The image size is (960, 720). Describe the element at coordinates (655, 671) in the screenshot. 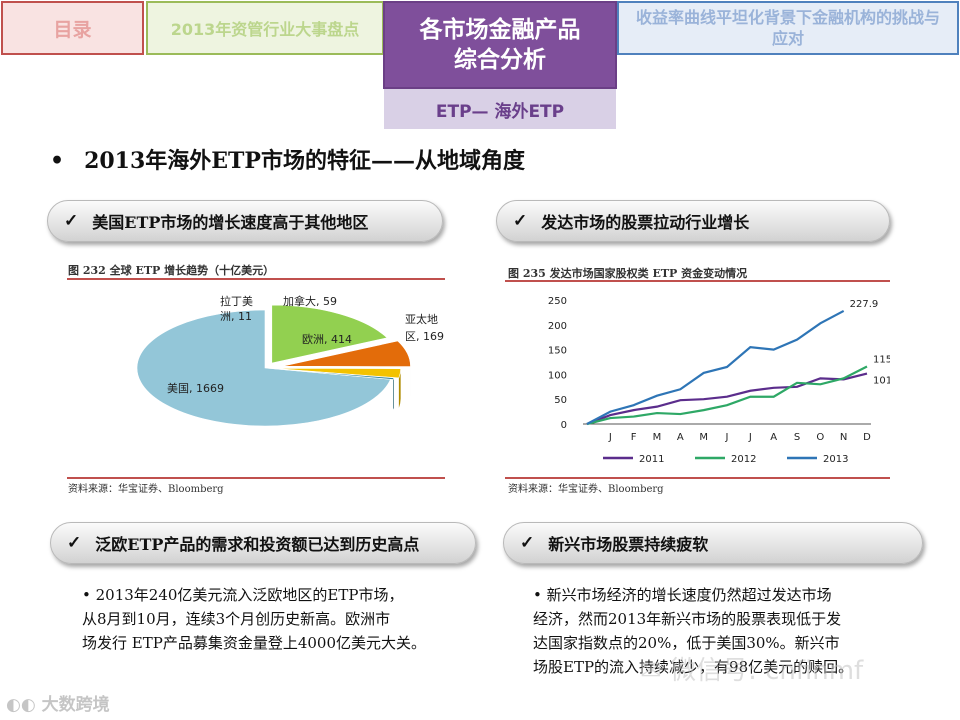

I see `wechat-logo-icon: ✉` at that location.